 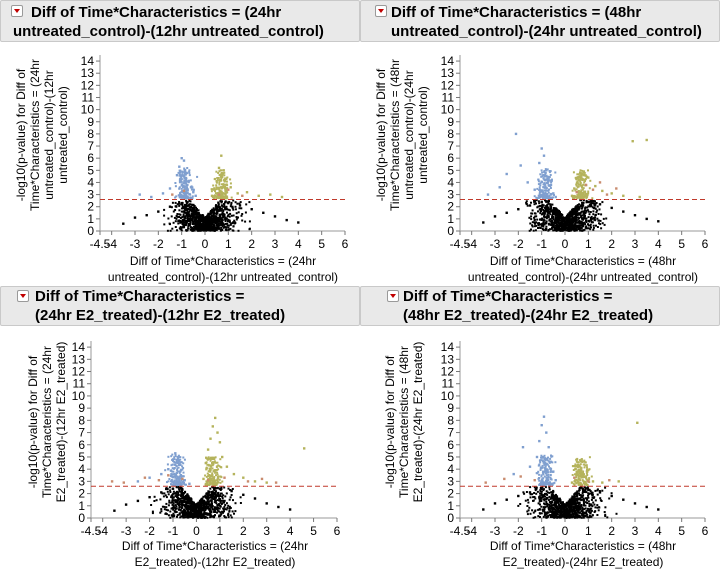 What do you see at coordinates (81, 433) in the screenshot?
I see `y-tick-label: 7` at bounding box center [81, 433].